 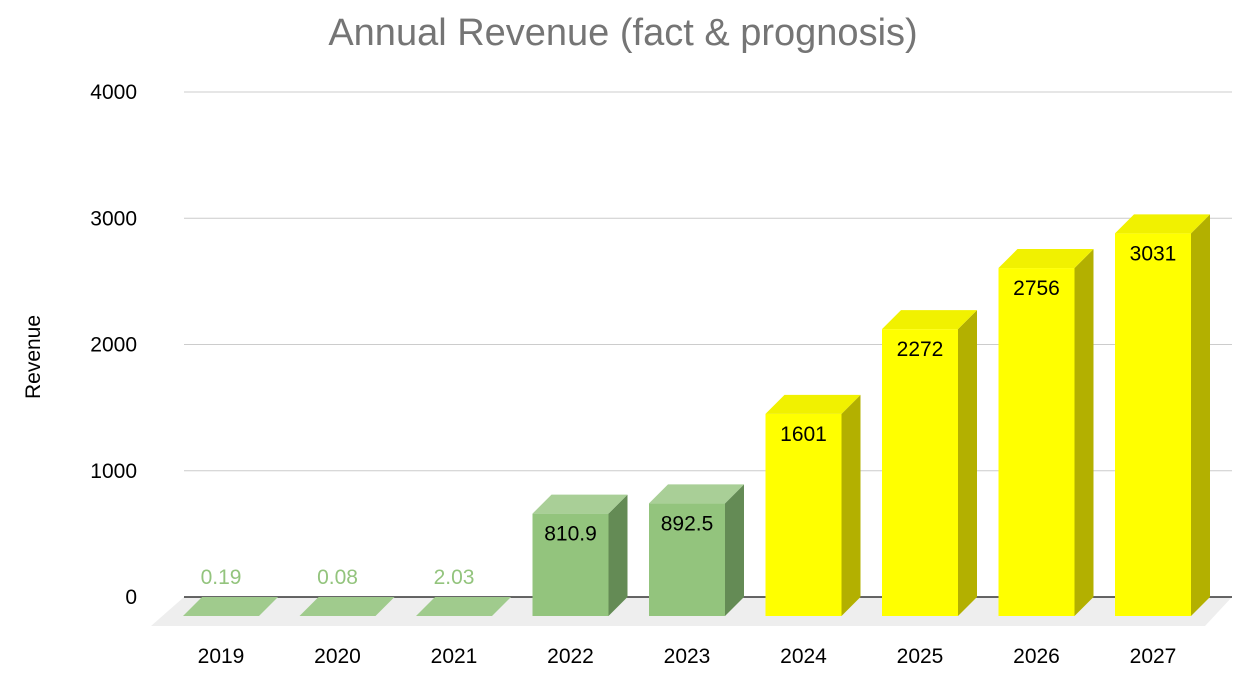 I want to click on chart-title: Annual Revenue (fact & prognosis), so click(x=622, y=33).